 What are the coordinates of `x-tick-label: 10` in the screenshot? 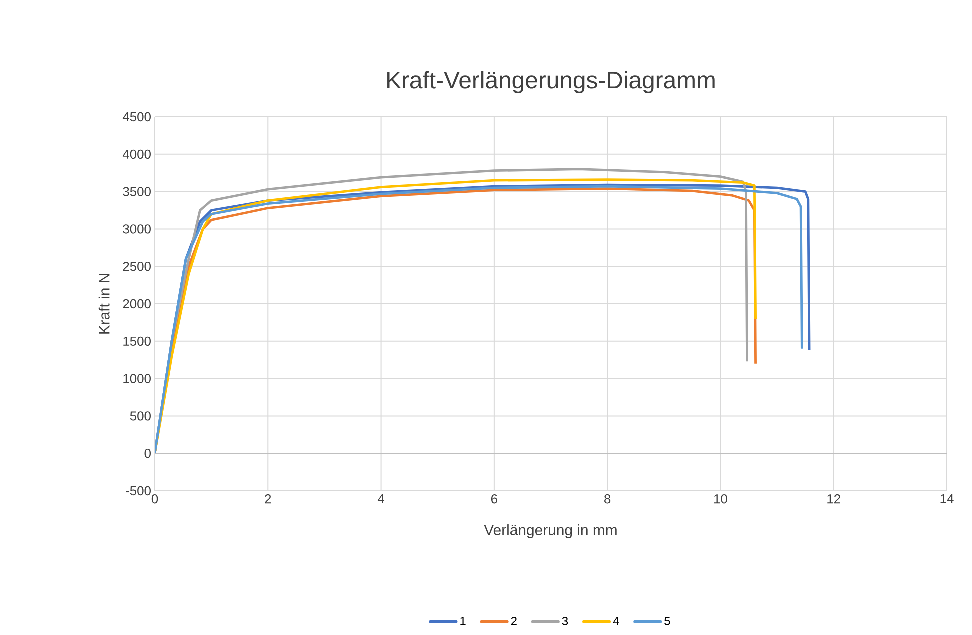 It's located at (721, 499).